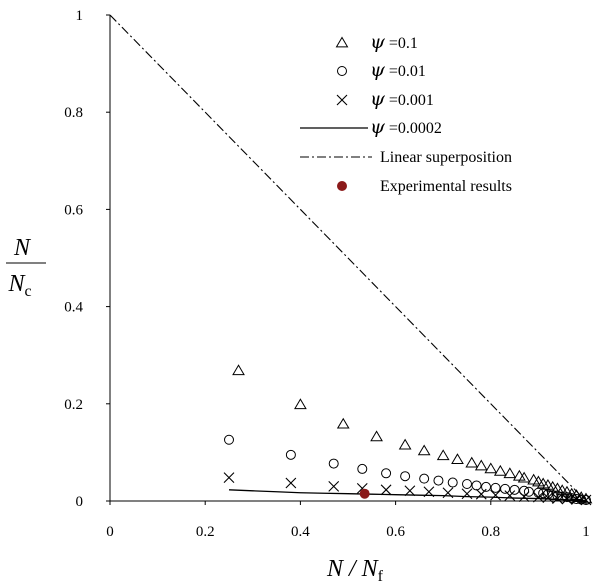 Image resolution: width=593 pixels, height=587 pixels. What do you see at coordinates (394, 42) in the screenshot?
I see `legend-label: ψ =0.1` at bounding box center [394, 42].